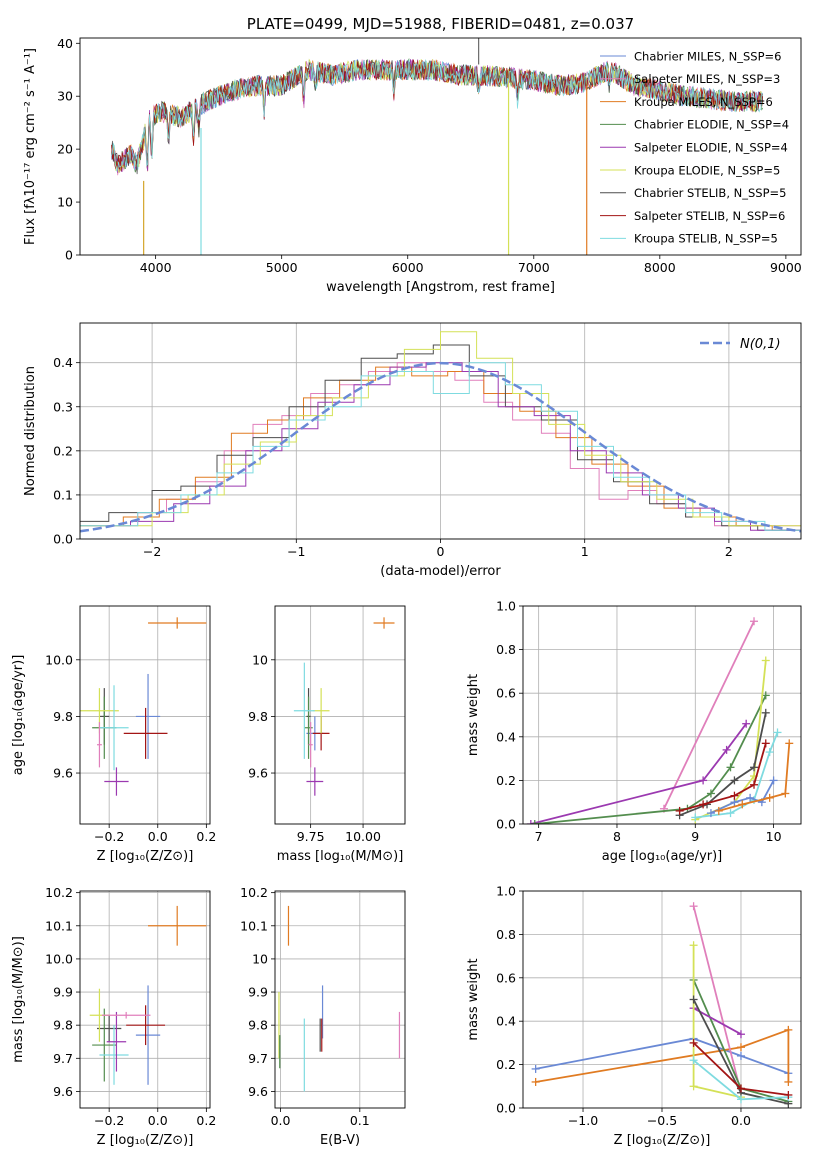 The image size is (819, 1170). Describe the element at coordinates (660, 267) in the screenshot. I see `x-tick-label: 8000` at that location.